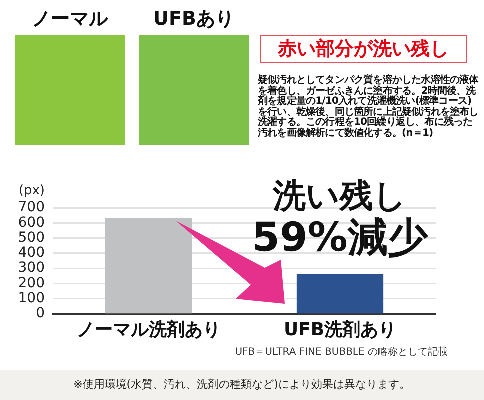 The width and height of the screenshot is (484, 400). Describe the element at coordinates (31, 222) in the screenshot. I see `y-tick-label: 600` at that location.